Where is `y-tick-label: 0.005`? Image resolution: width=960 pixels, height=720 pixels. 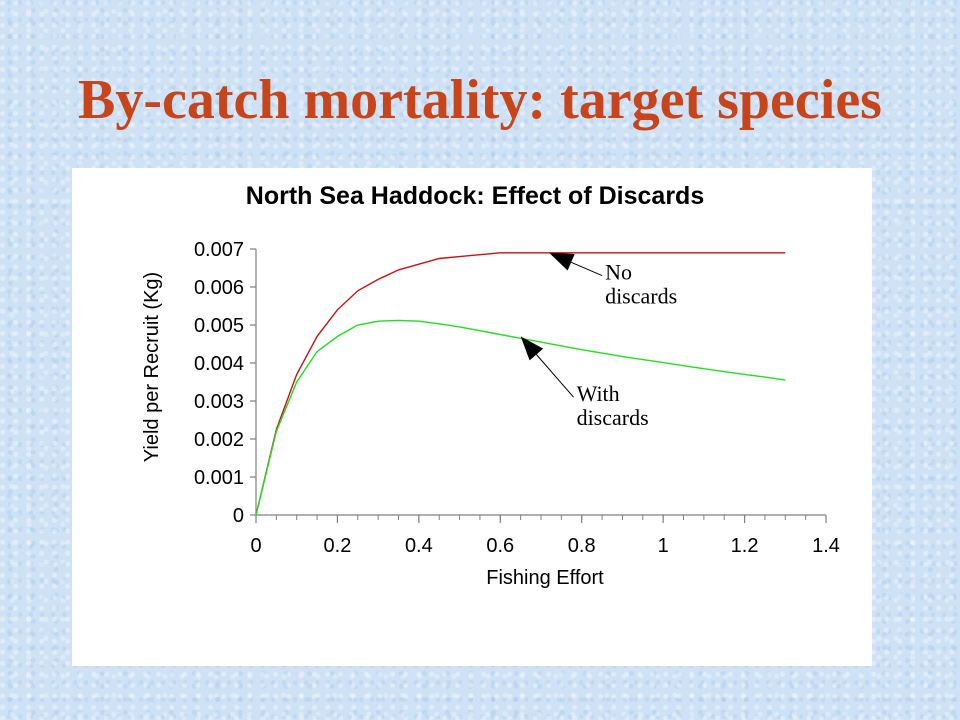
y-tick-label: 0.005 is located at coordinates (219, 326).